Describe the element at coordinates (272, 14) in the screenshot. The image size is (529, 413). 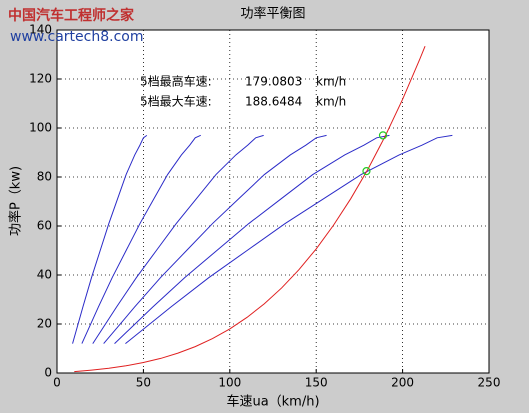
I see `chart-title: 功率平衡图` at that location.